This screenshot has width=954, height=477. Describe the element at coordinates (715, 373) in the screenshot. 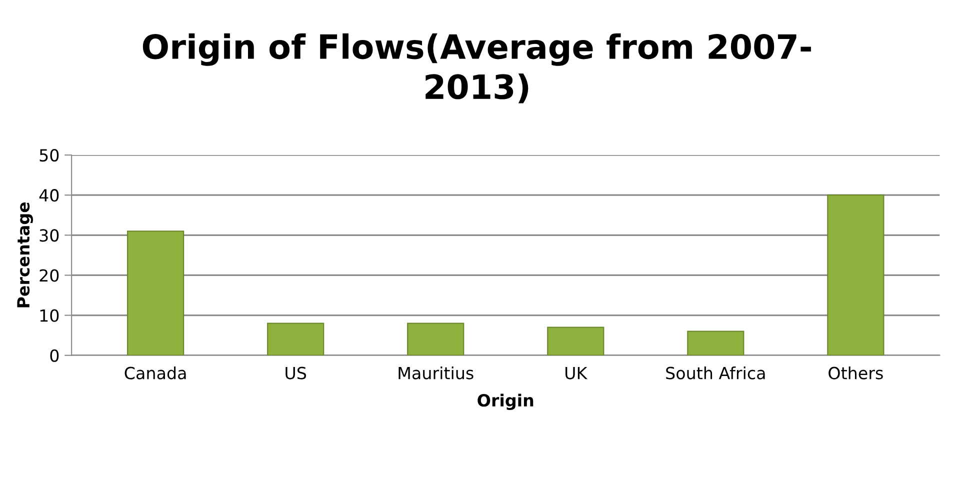

I see `x-tick-label: South Africa` at that location.